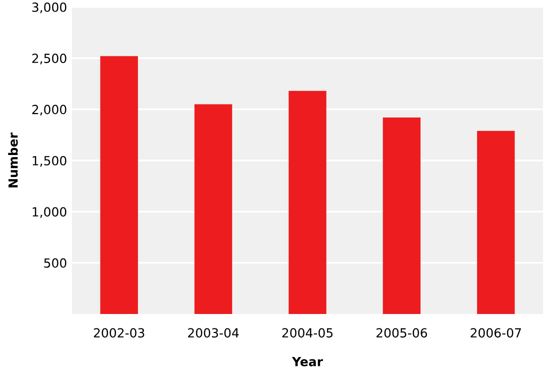  Describe the element at coordinates (307, 333) in the screenshot. I see `x-tick-label: 2004-05` at that location.